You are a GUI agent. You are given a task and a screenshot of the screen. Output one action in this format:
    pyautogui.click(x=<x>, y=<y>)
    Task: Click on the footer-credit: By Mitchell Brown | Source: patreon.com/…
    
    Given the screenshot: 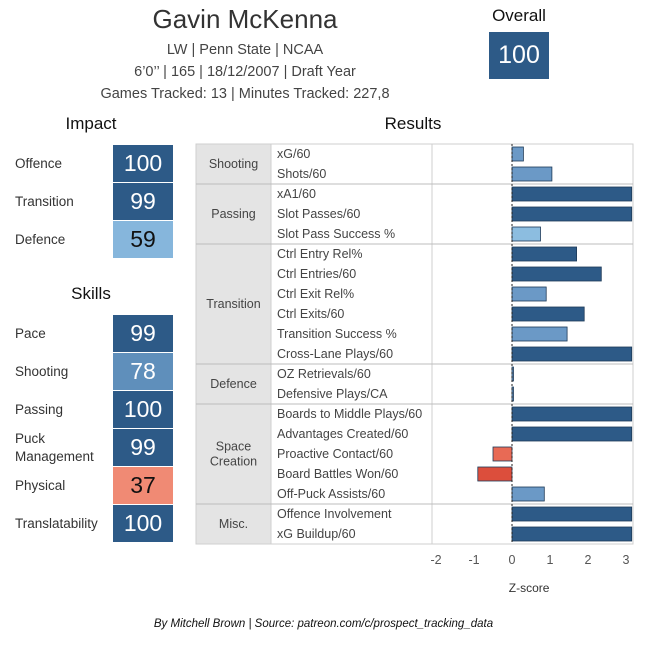 What is the action you would take?
    pyautogui.click(x=323, y=624)
    